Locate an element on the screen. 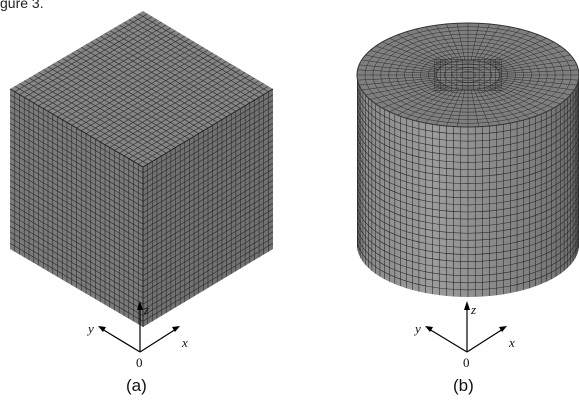  cylinder-top-grid is located at coordinates (468, 75).